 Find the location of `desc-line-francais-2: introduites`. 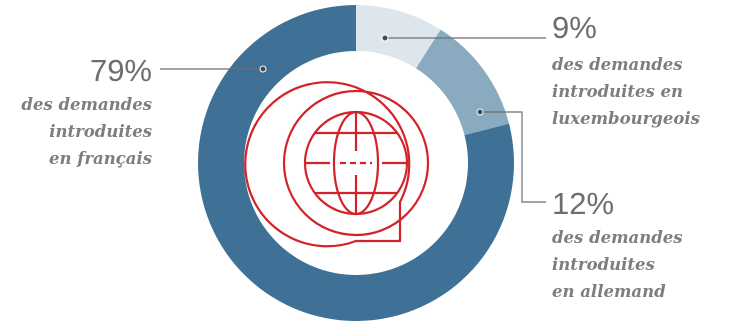

desc-line-francais-2: introduites is located at coordinates (100, 131).